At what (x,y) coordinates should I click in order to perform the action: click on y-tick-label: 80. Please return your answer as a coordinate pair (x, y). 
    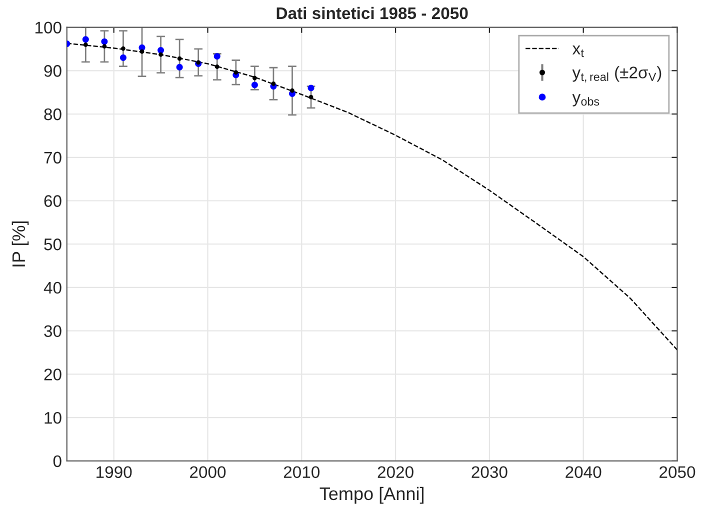
    Looking at the image, I should click on (53, 114).